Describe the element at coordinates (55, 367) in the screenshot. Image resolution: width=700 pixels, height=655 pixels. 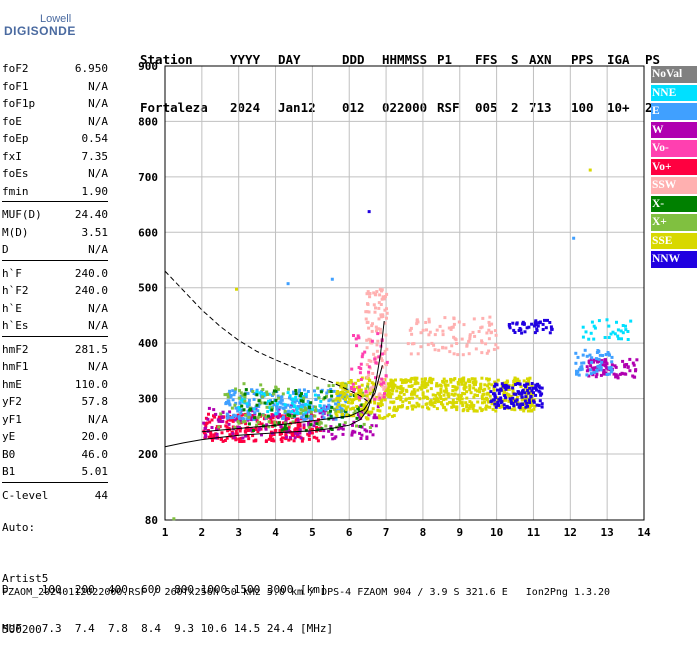
I see `param-row: hmF1 N/A` at that location.